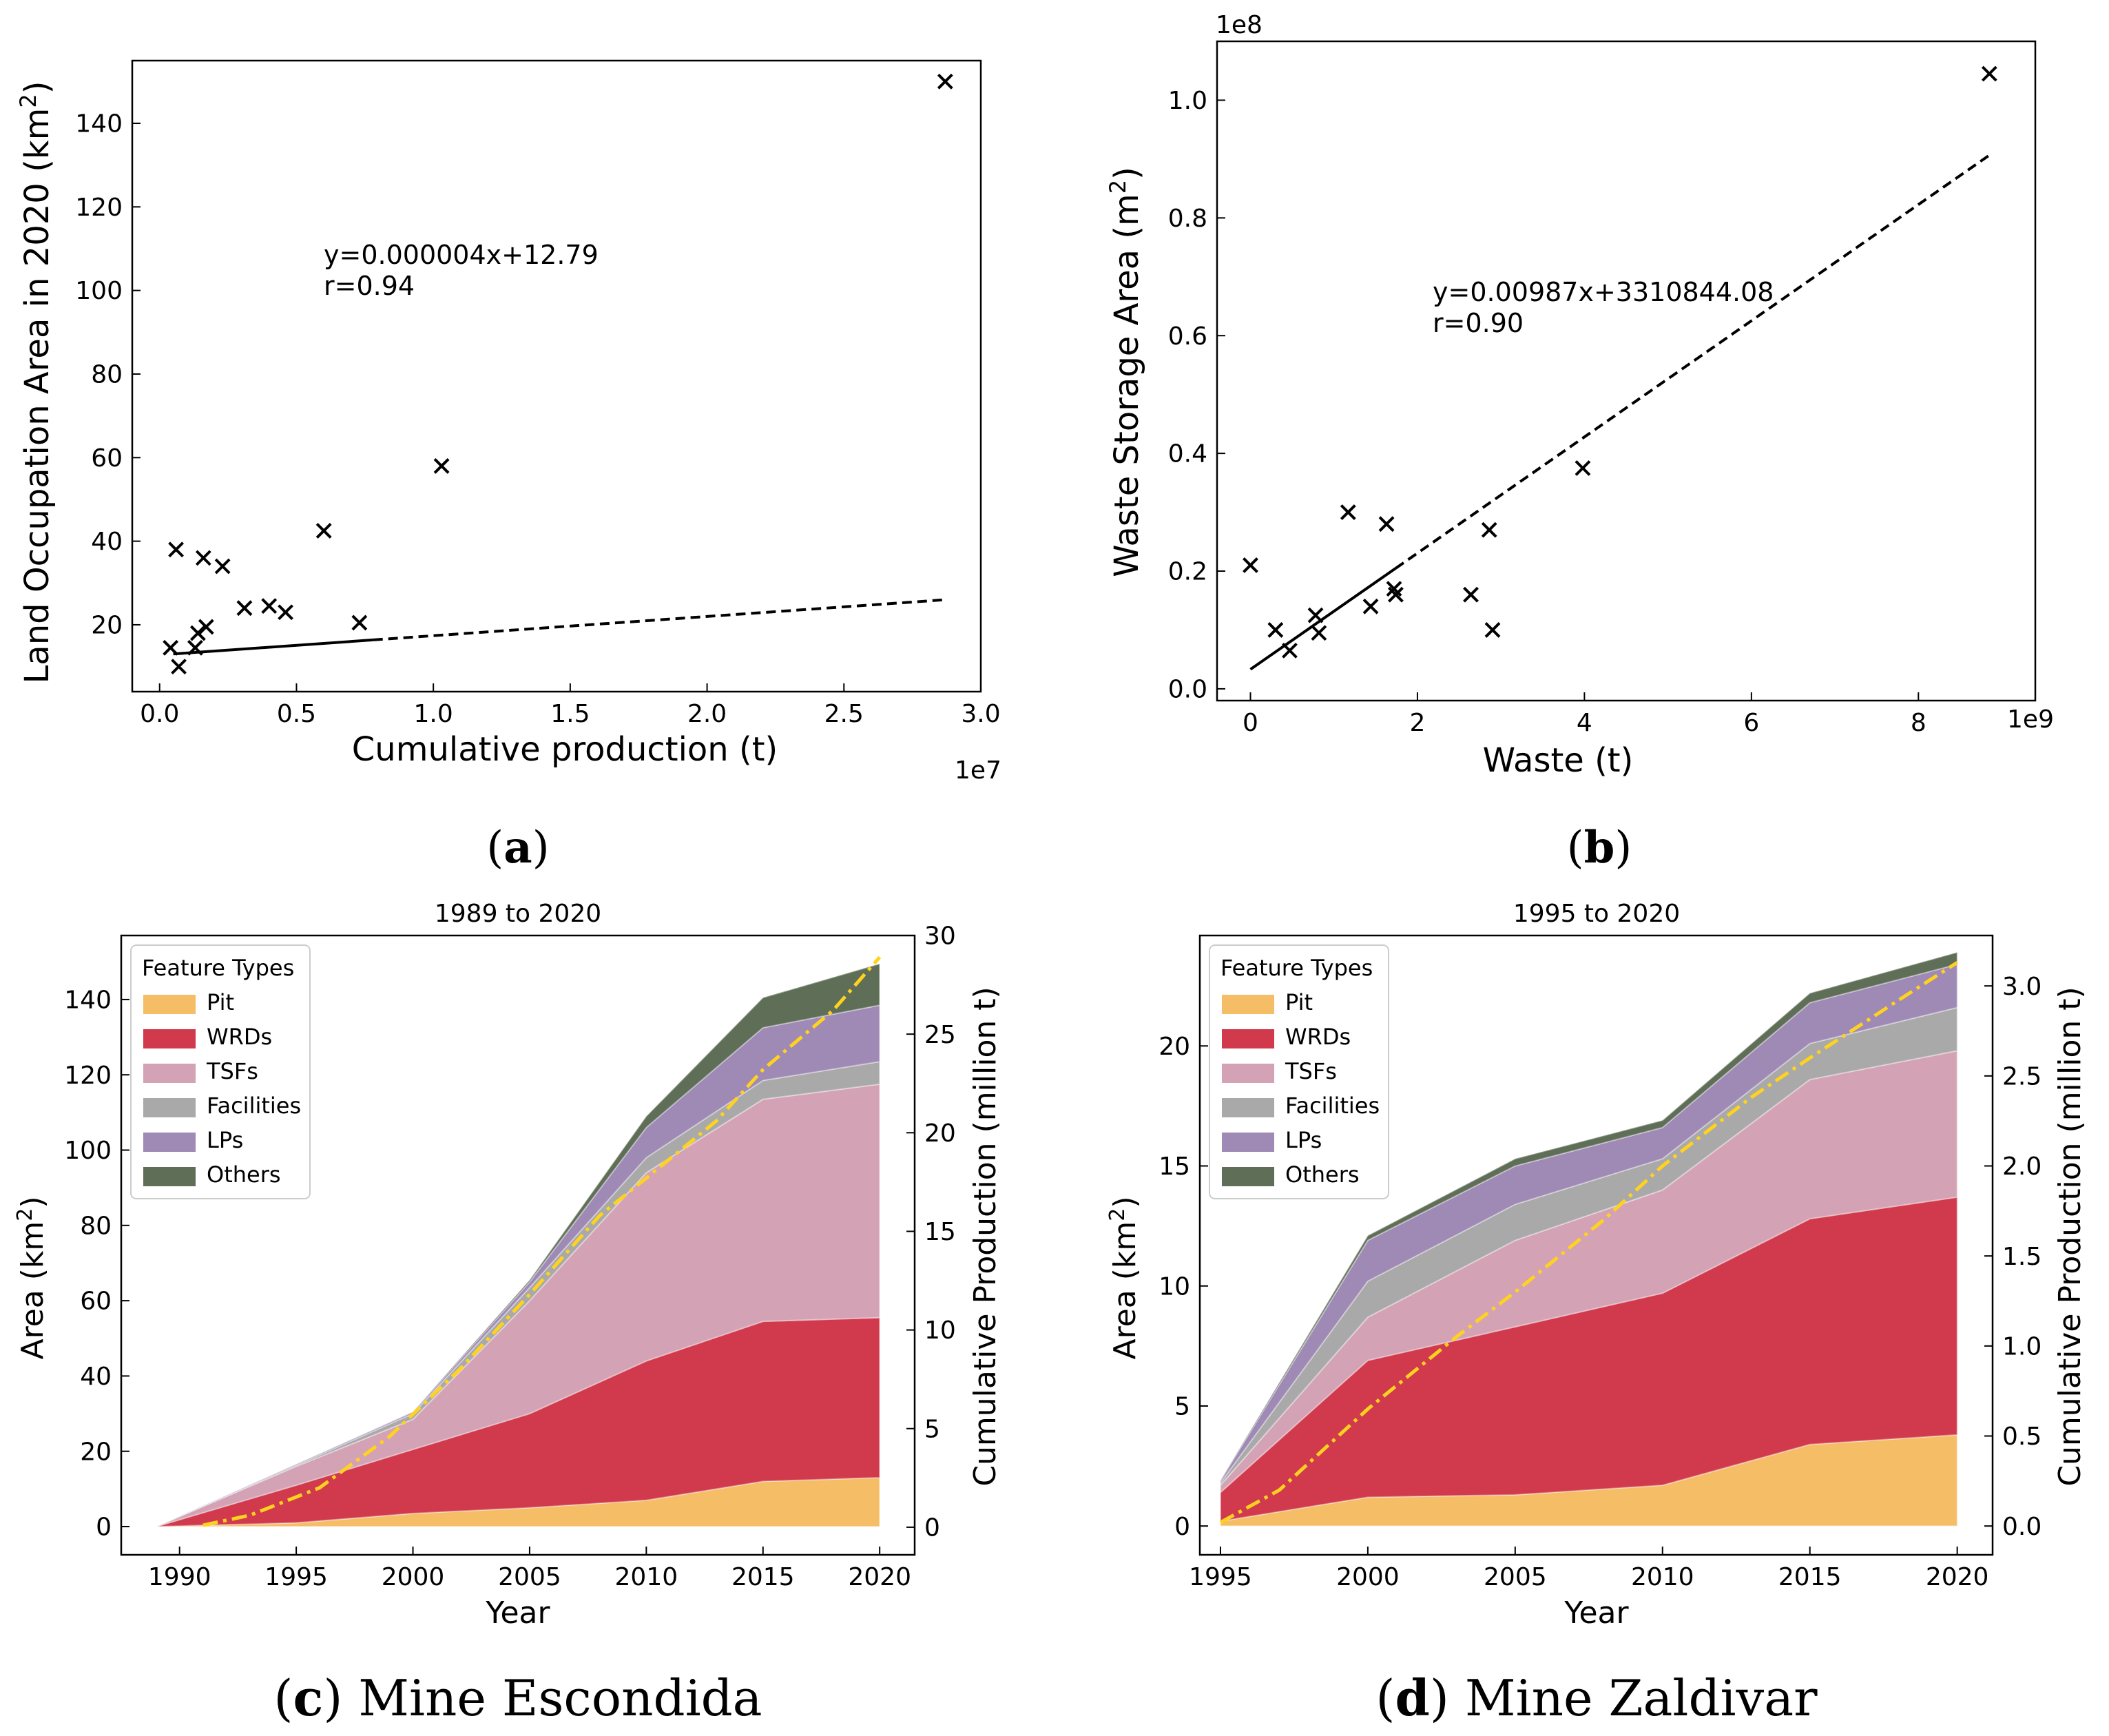 This screenshot has height=1736, width=2109. What do you see at coordinates (461, 255) in the screenshot?
I see `panel-a-equation: y=0.000004x+12.79` at bounding box center [461, 255].